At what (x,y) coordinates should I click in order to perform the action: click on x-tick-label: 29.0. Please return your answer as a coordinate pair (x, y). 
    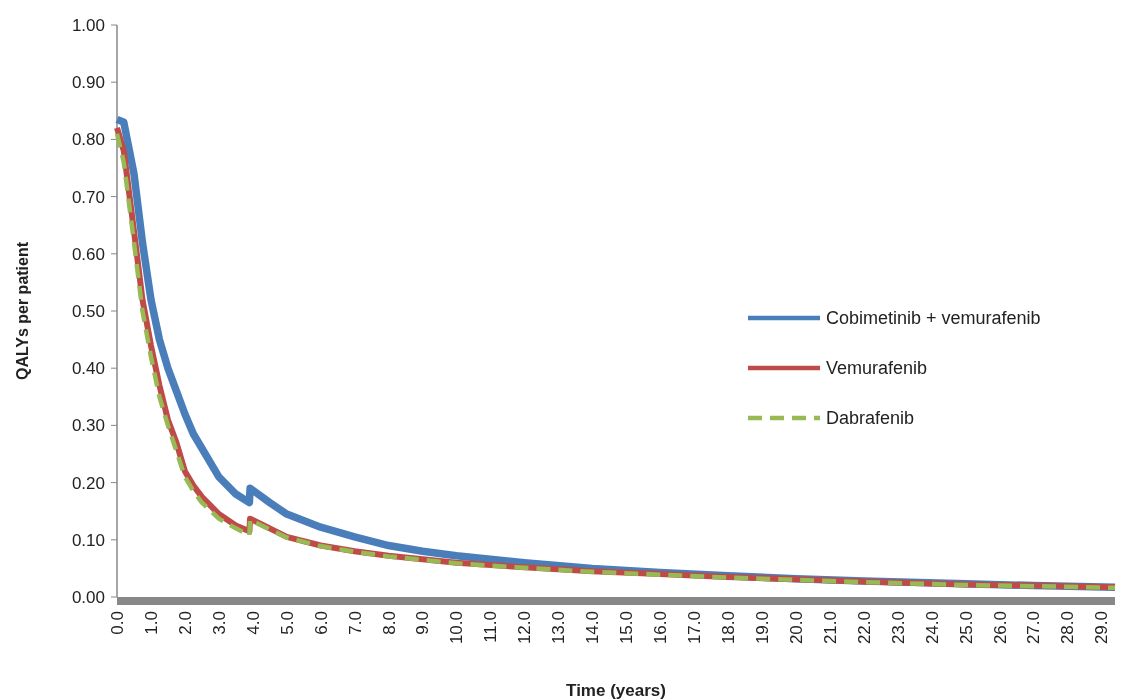
    Looking at the image, I should click on (1102, 628).